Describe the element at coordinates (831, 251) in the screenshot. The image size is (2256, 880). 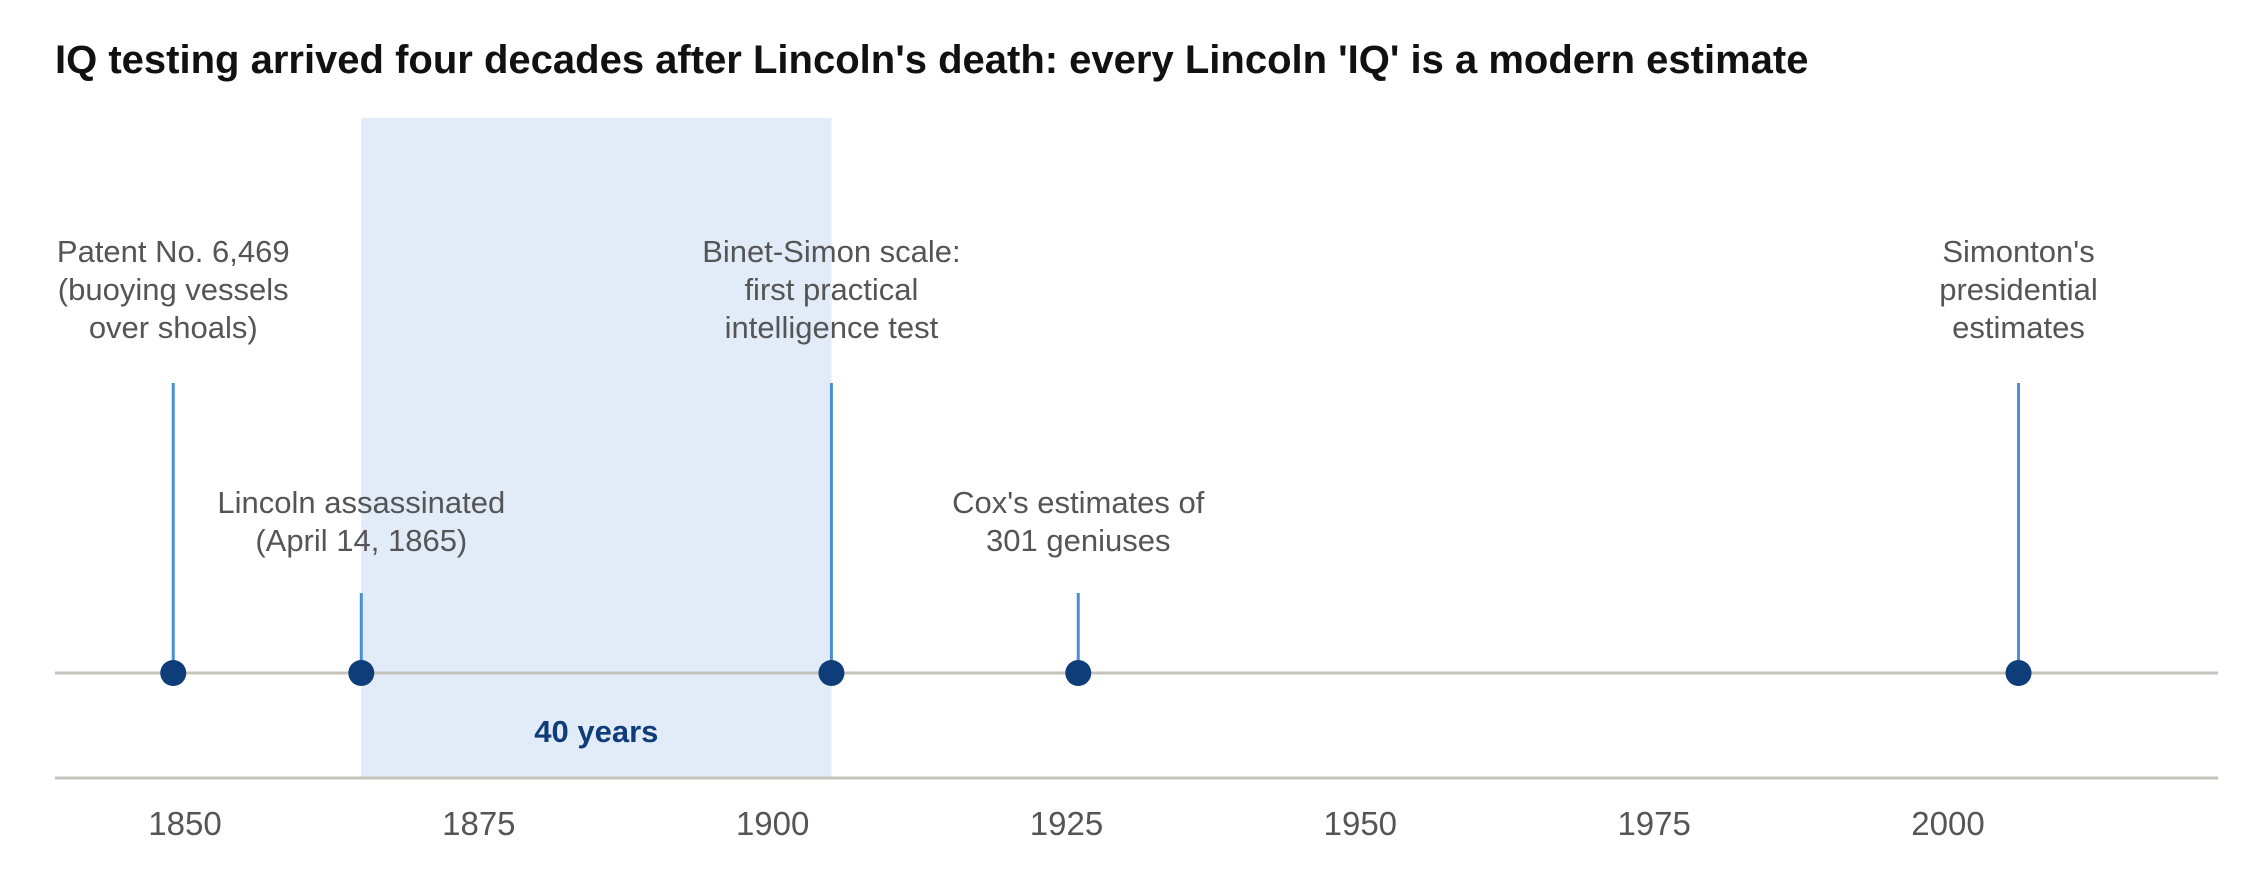
I see `event-label-line: Binet-Simon scale:` at that location.